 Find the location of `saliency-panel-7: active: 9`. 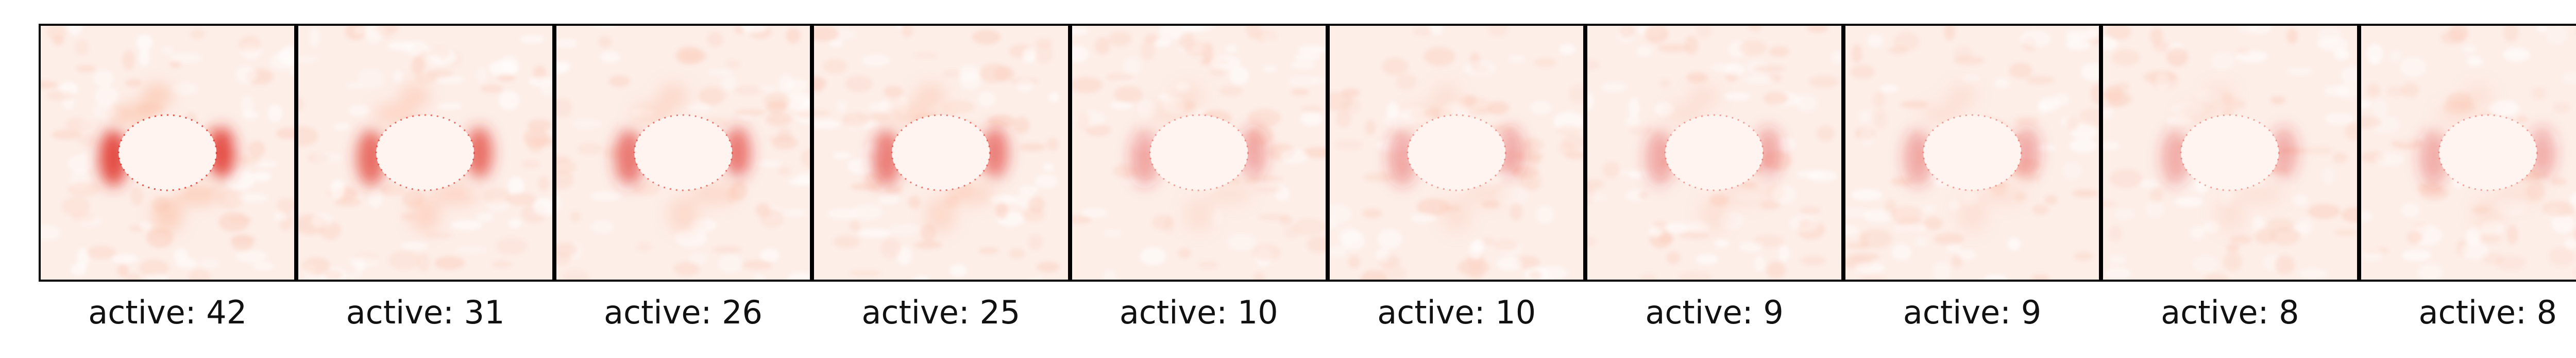

saliency-panel-7: active: 9 is located at coordinates (1714, 178).